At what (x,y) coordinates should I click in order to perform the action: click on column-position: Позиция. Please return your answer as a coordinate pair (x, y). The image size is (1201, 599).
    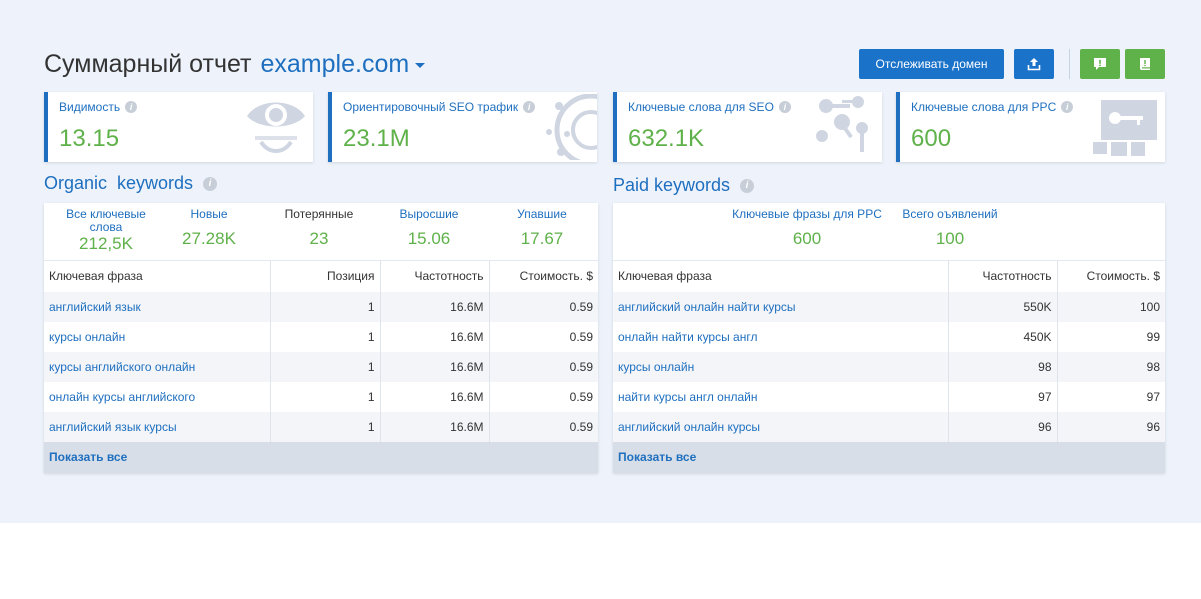
    Looking at the image, I should click on (324, 276).